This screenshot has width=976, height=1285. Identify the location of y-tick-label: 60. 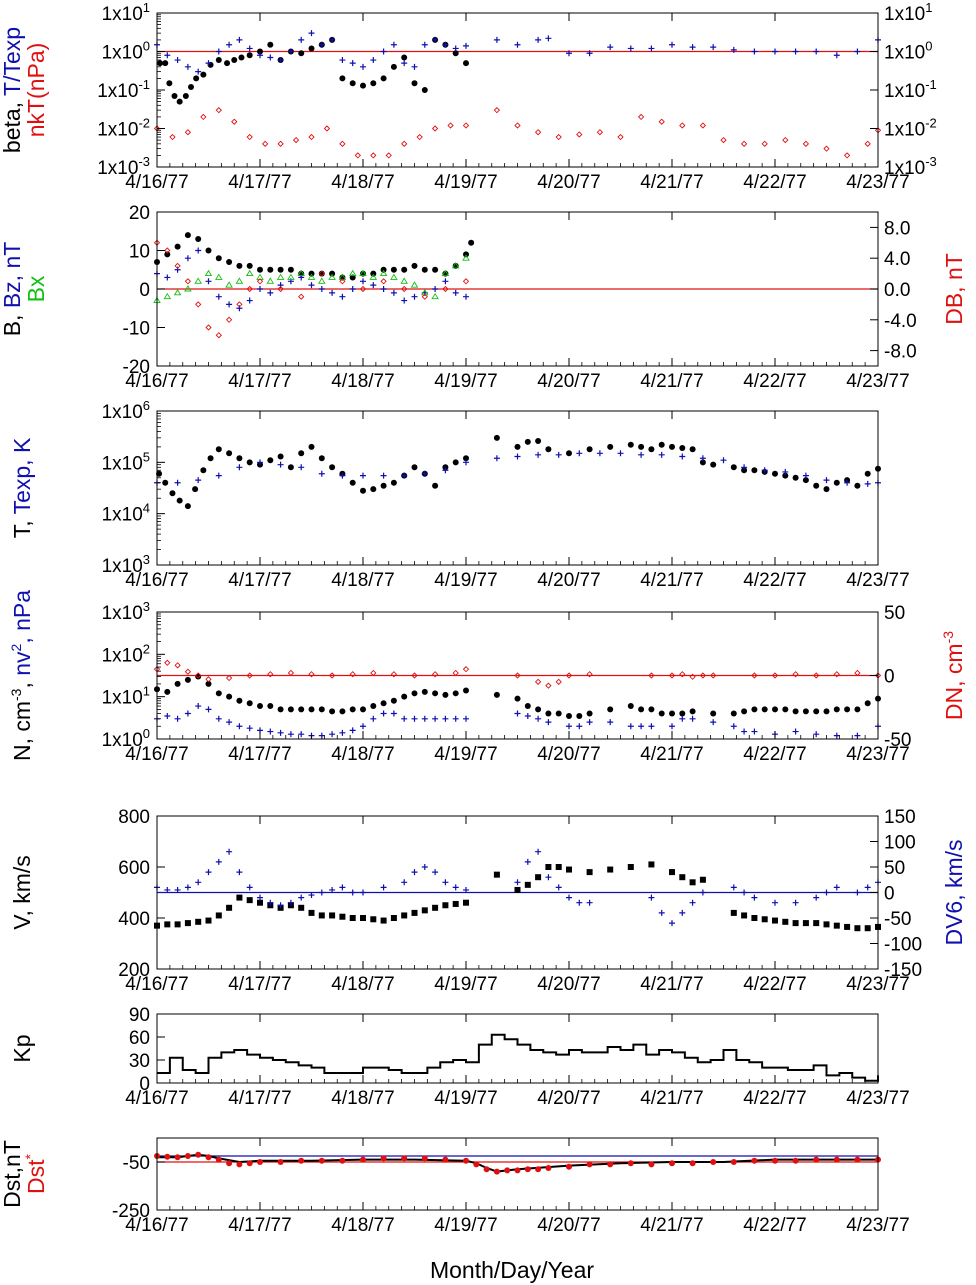
(139, 1038).